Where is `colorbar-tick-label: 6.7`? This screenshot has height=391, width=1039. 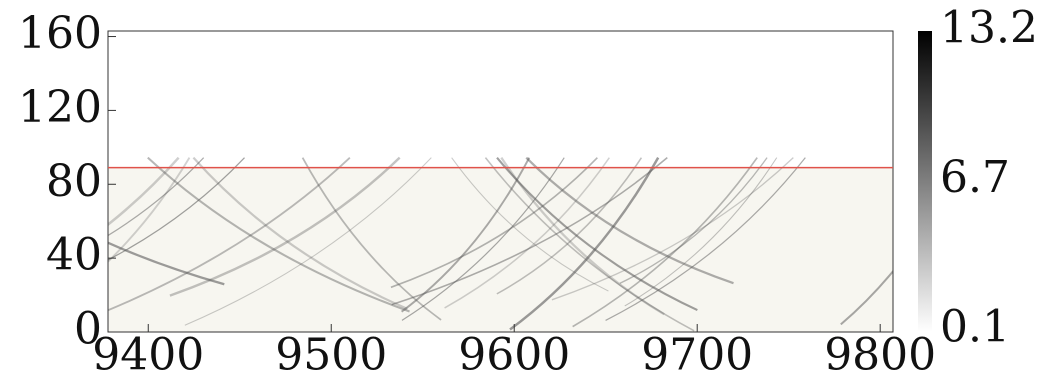
colorbar-tick-label: 6.7 is located at coordinates (975, 177).